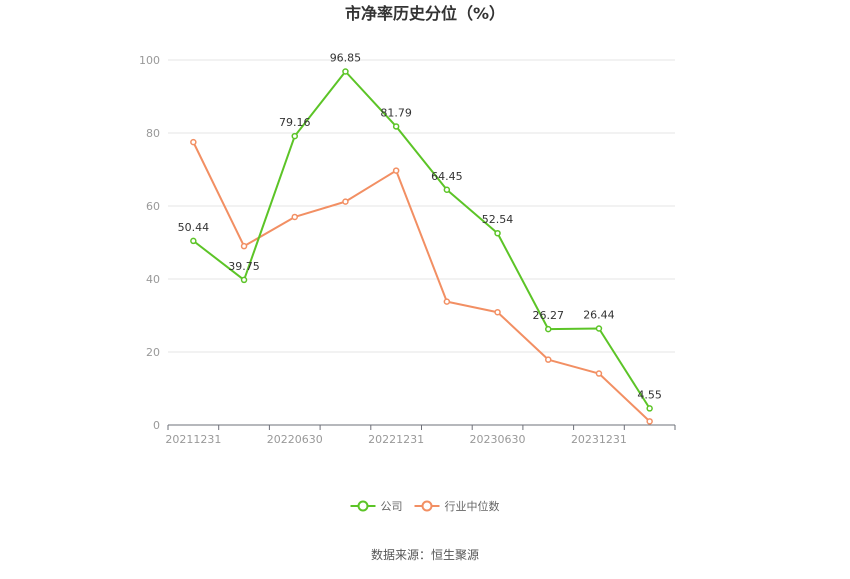 The image size is (850, 579). Describe the element at coordinates (599, 314) in the screenshot. I see `data-label-company: 26.44` at that location.